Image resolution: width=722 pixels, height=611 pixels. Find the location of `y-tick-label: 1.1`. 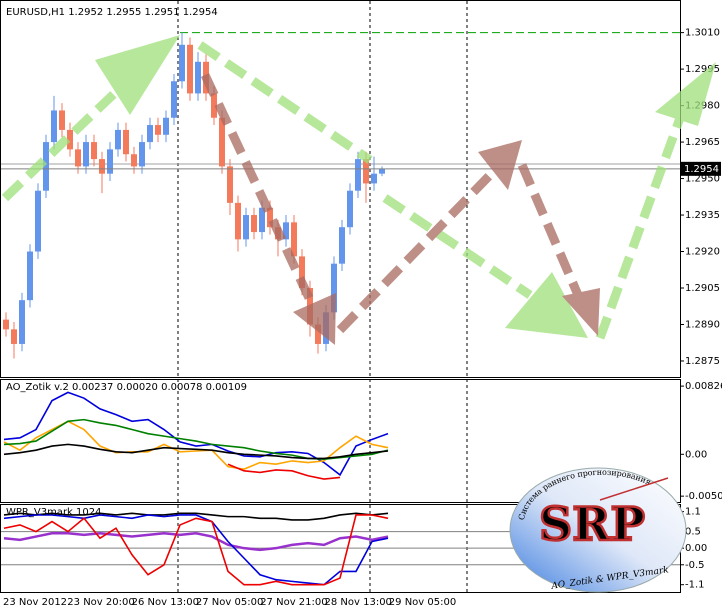

y-tick-label: 1.1 is located at coordinates (693, 512).